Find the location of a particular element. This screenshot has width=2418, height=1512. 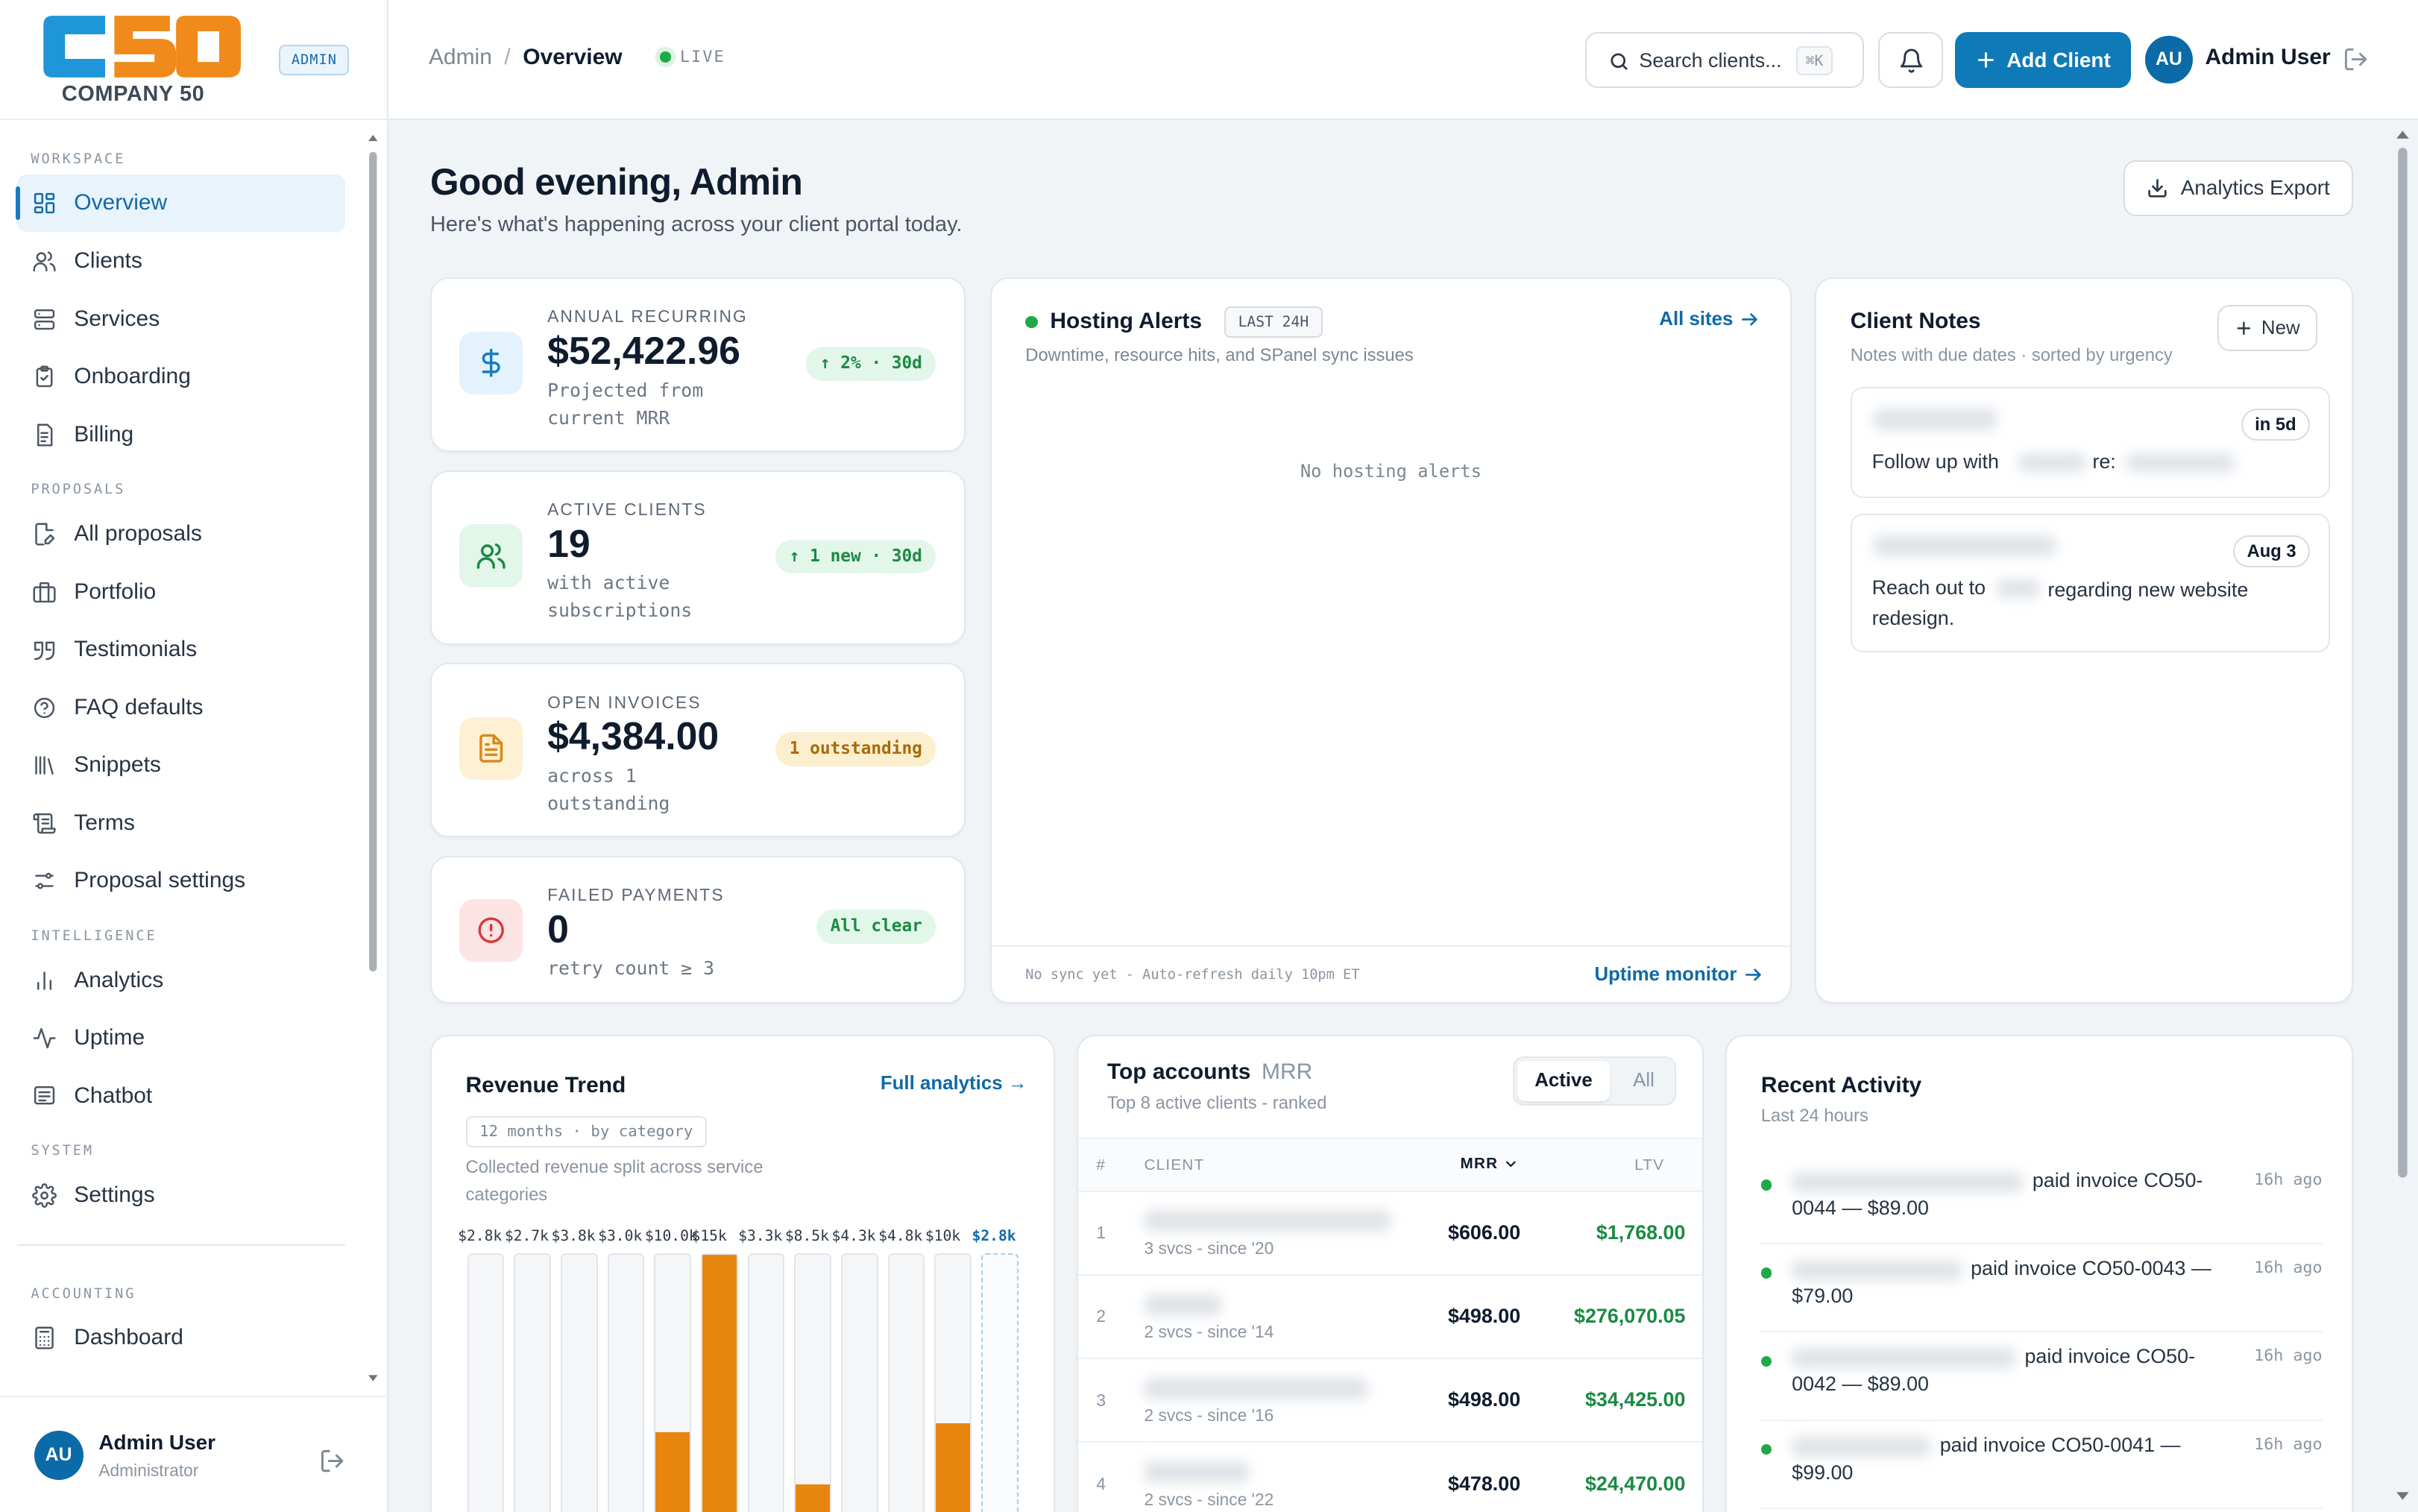

accounts-title: Top accounts MRR is located at coordinates (1209, 1072).